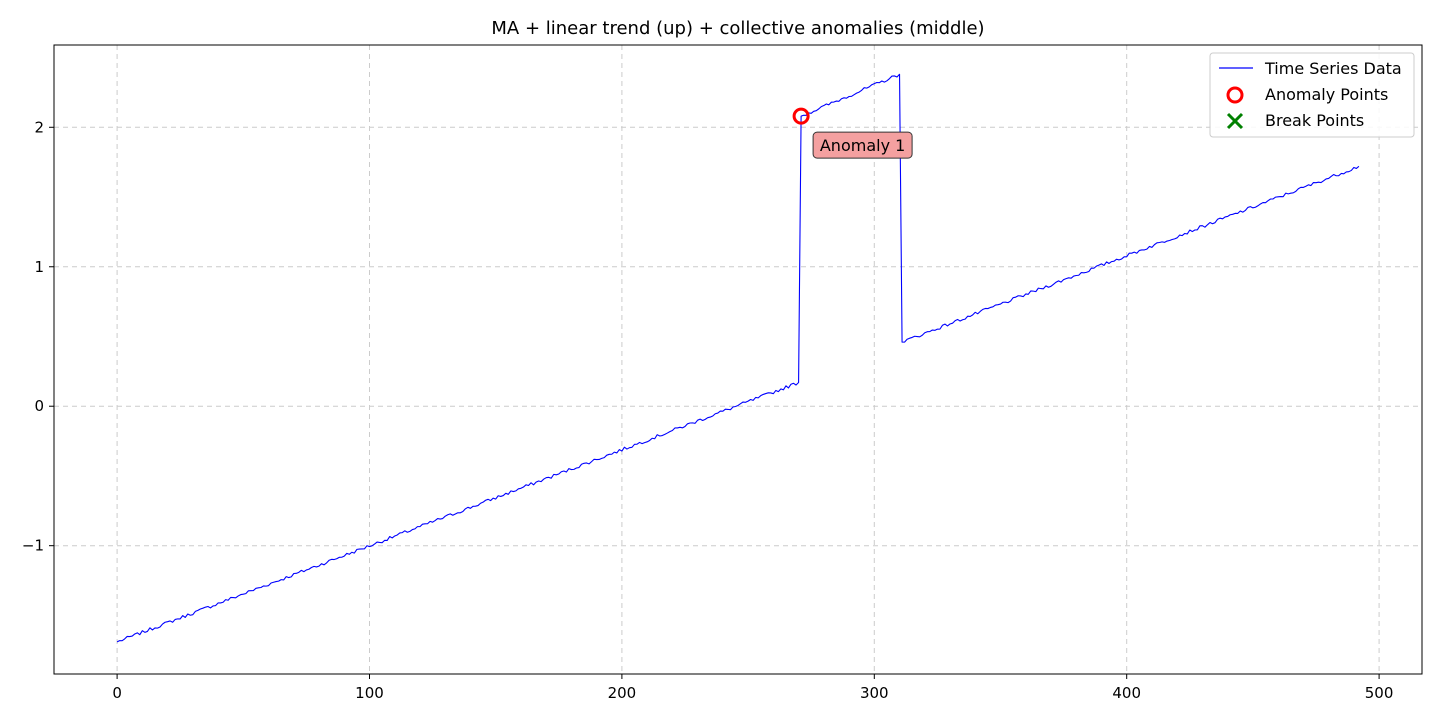 The width and height of the screenshot is (1440, 720). Describe the element at coordinates (117, 693) in the screenshot. I see `x-tick-label: 0` at that location.